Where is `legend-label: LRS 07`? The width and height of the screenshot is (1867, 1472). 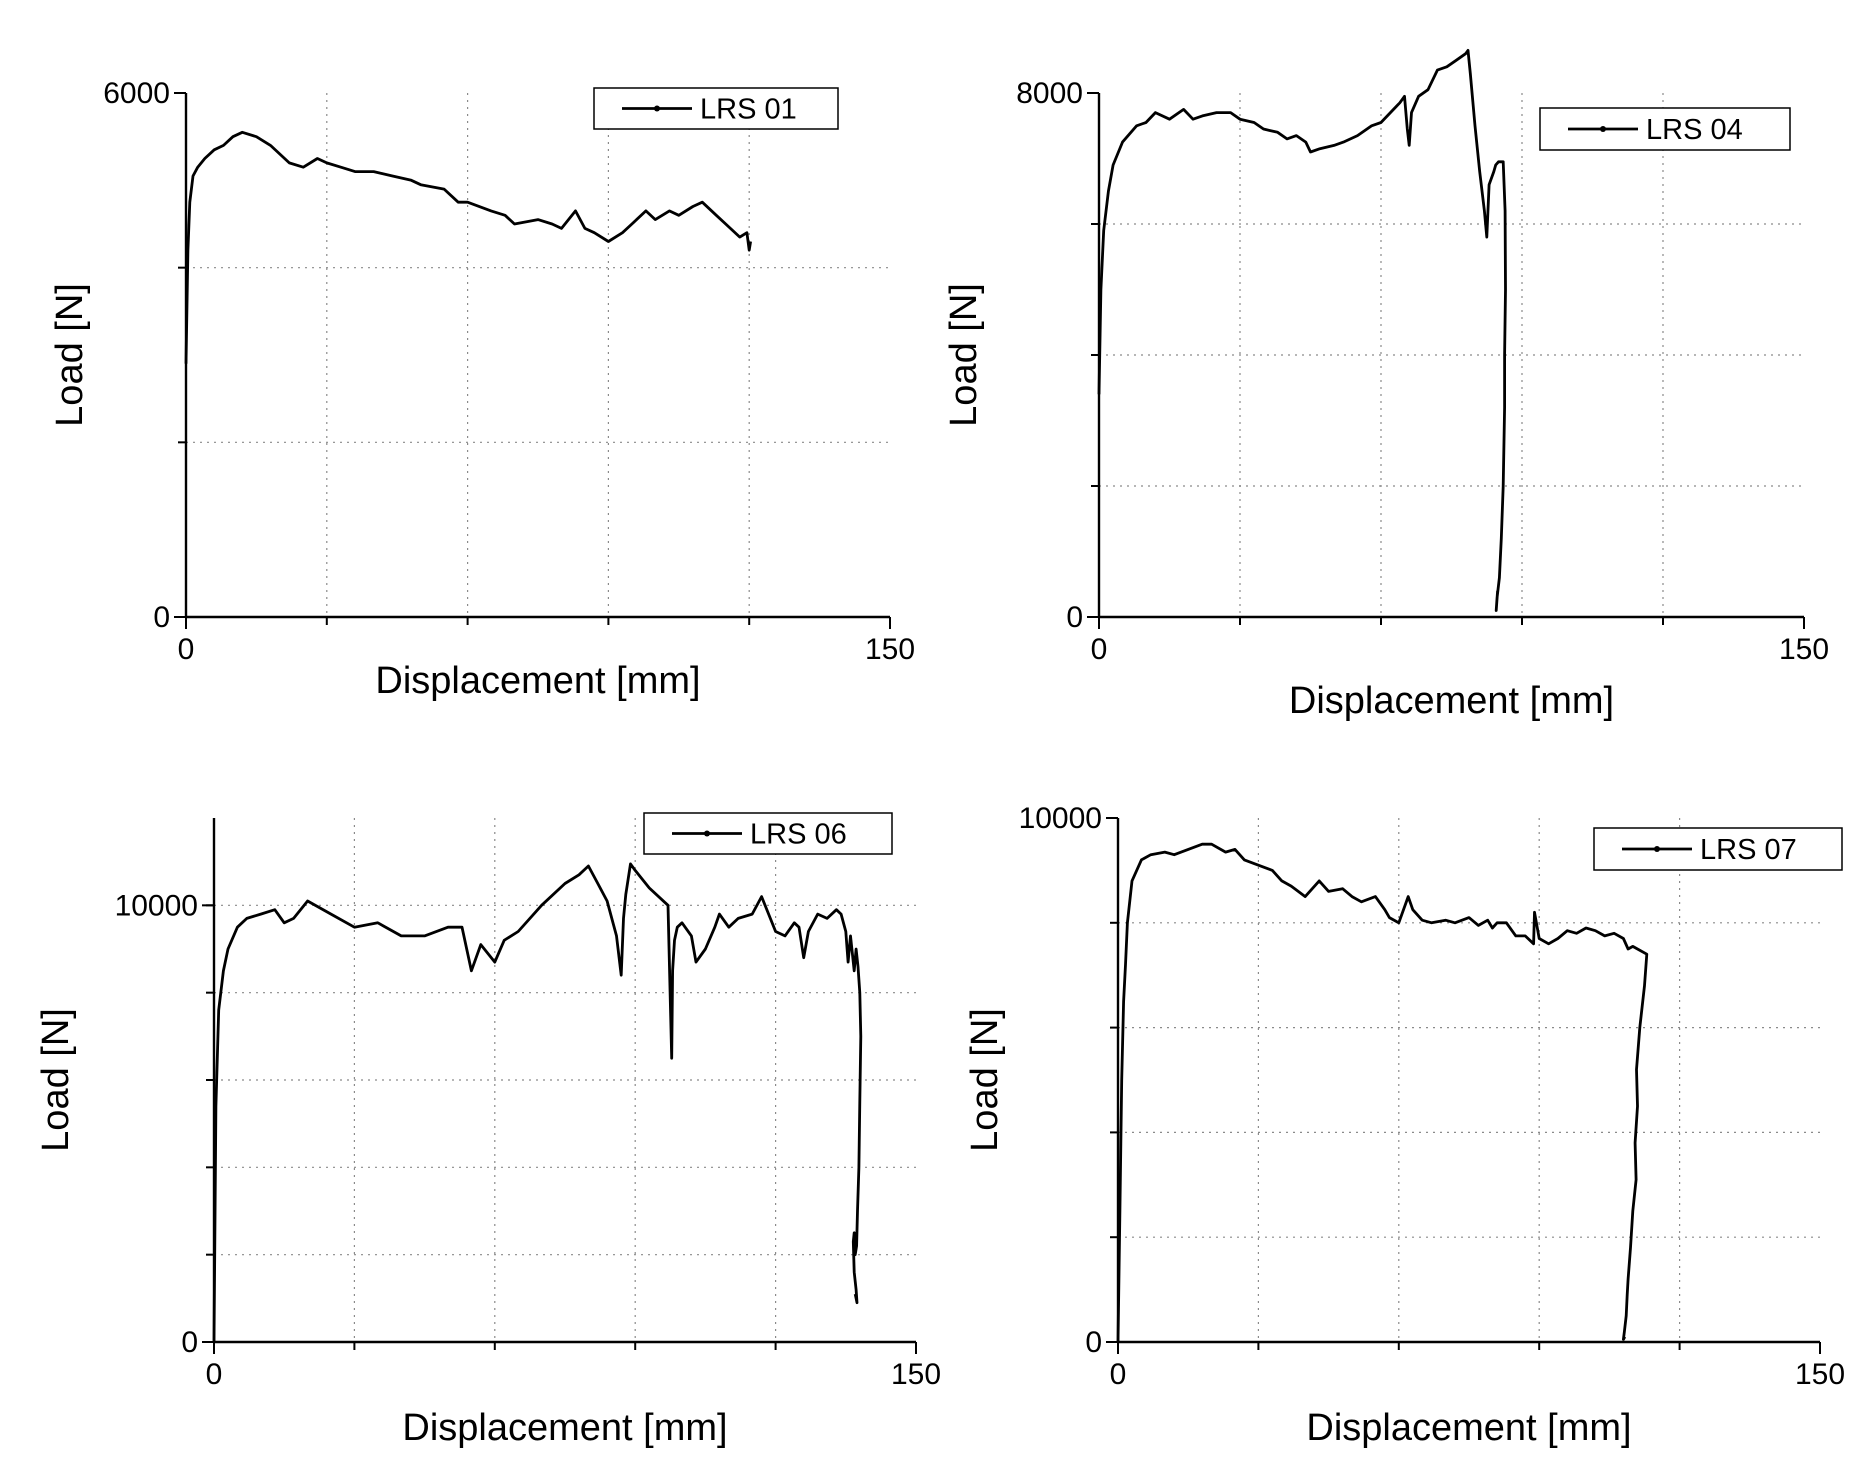 legend-label: LRS 07 is located at coordinates (1748, 850).